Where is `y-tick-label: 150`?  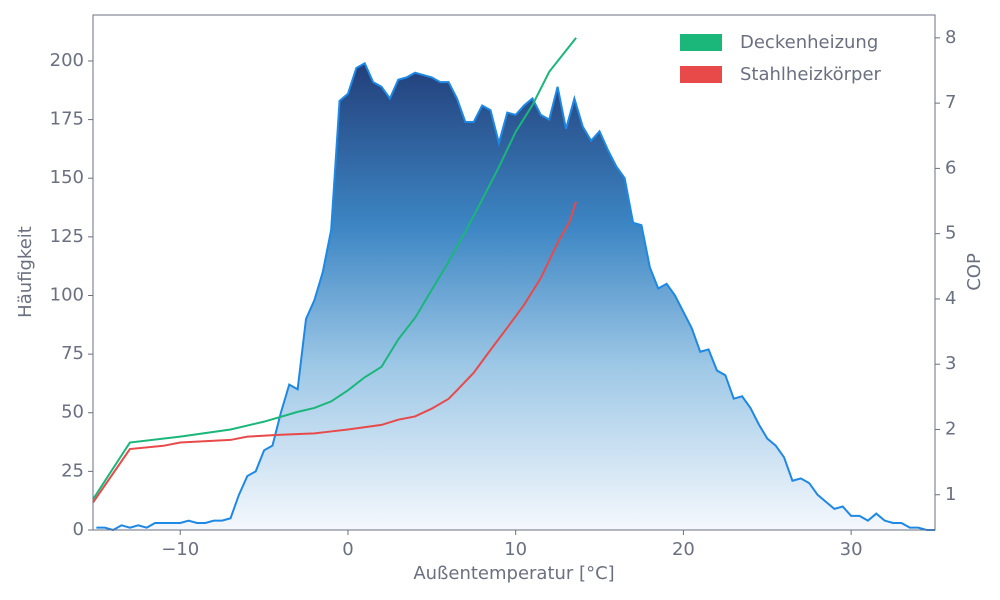 y-tick-label: 150 is located at coordinates (67, 177).